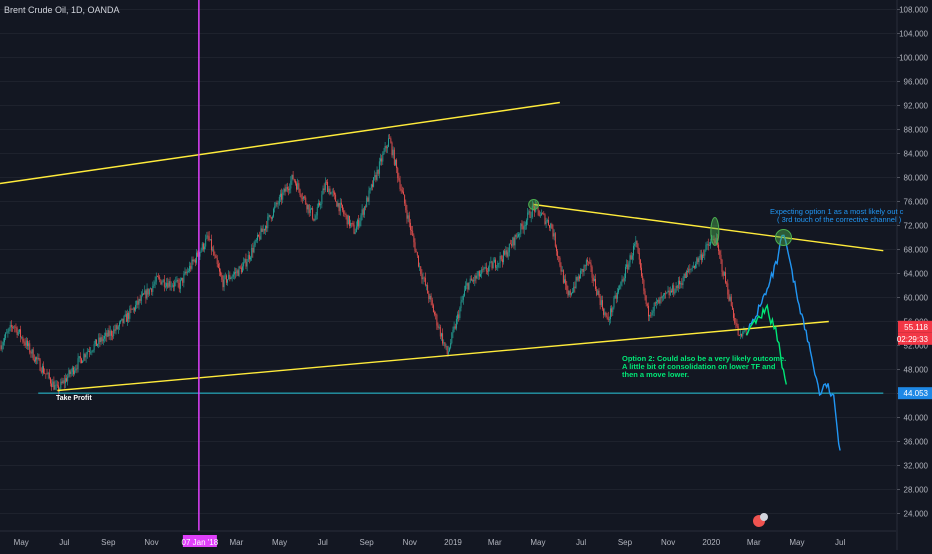 This screenshot has height=554, width=932. I want to click on price-tick-label: 88.000, so click(916, 130).